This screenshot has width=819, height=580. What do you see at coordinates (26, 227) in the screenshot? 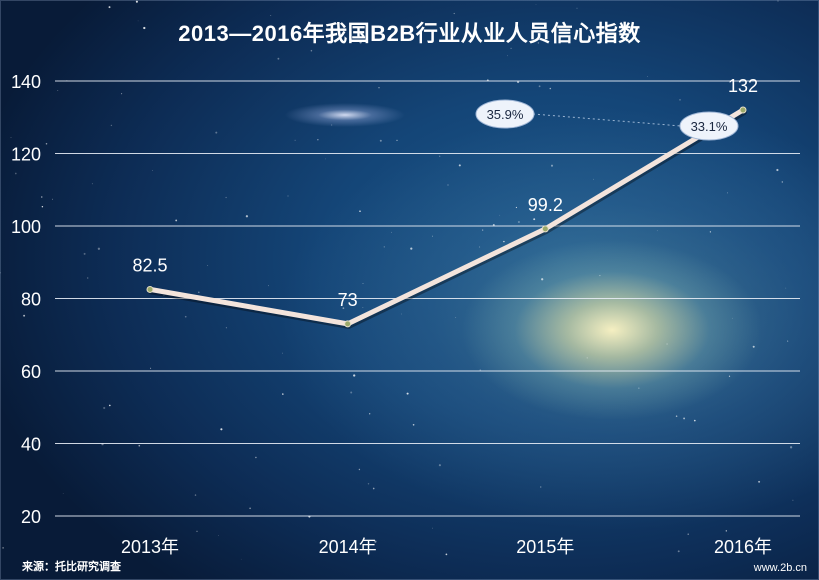
I see `y-tick-label: 100` at bounding box center [26, 227].